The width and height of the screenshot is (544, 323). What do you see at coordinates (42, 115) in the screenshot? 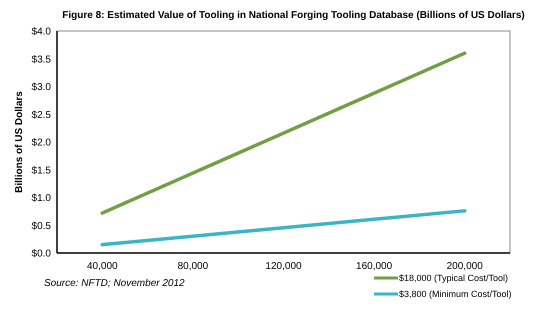
I see `y-tick-label: $2.5` at bounding box center [42, 115].